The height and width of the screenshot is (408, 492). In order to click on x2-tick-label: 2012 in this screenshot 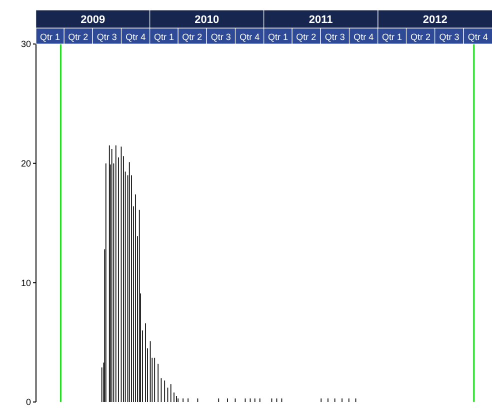, I will do `click(435, 20)`.